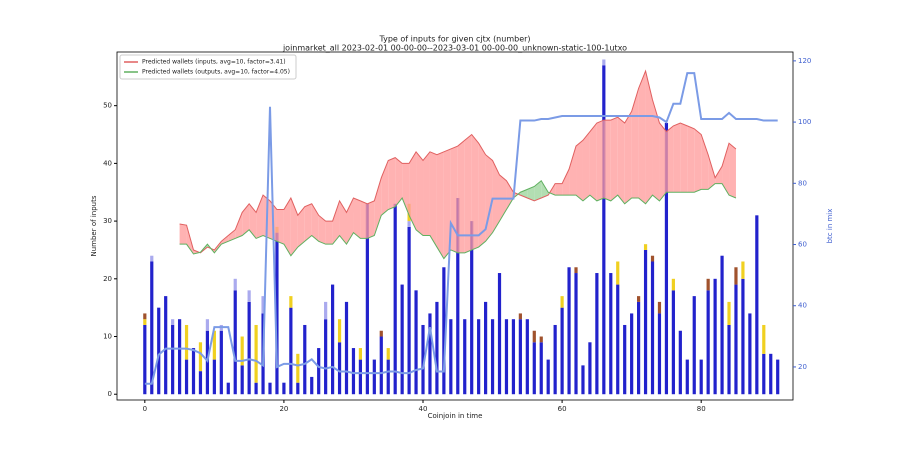 The height and width of the screenshot is (450, 900). Describe the element at coordinates (423, 409) in the screenshot. I see `x-tick-label: 40` at that location.